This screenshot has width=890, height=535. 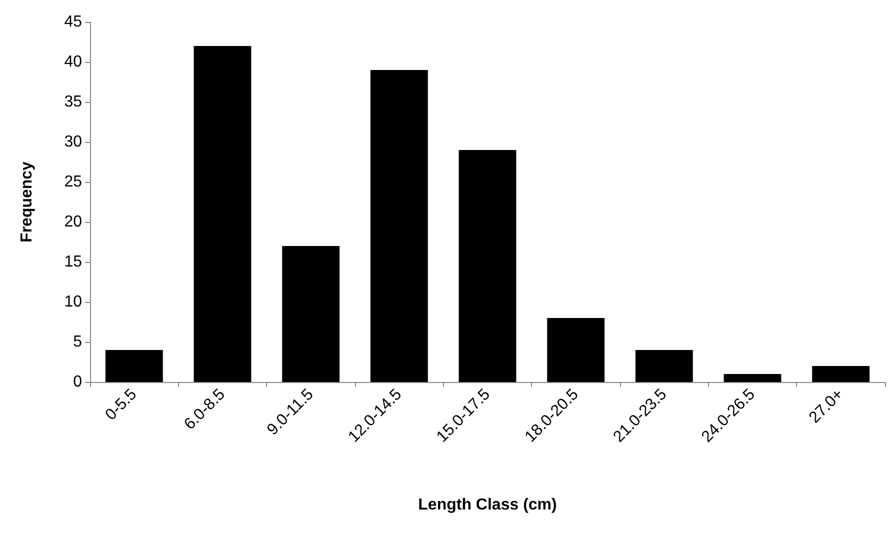 I want to click on y-tick-label: 15, so click(x=73, y=262).